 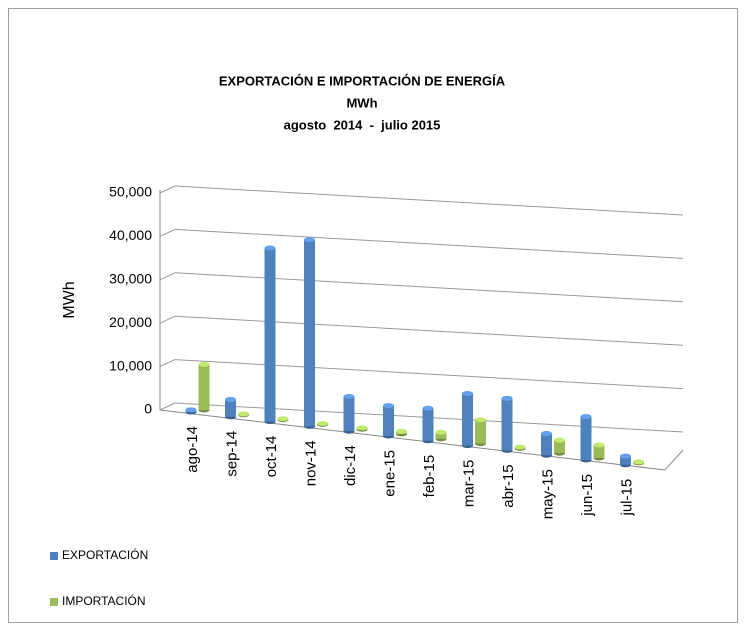 I want to click on y-tick-label: 0, so click(x=148, y=409).